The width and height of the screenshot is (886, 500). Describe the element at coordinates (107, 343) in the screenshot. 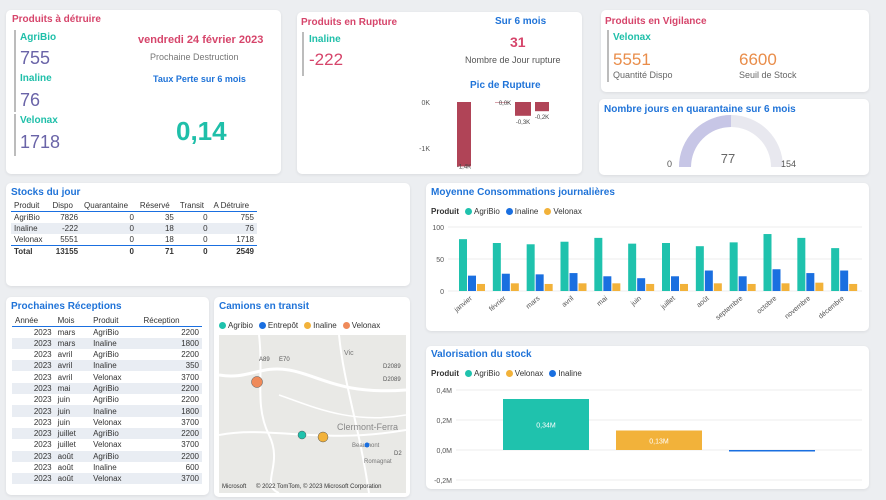

I see `table-row: 2023 mars Inaline 1800` at that location.